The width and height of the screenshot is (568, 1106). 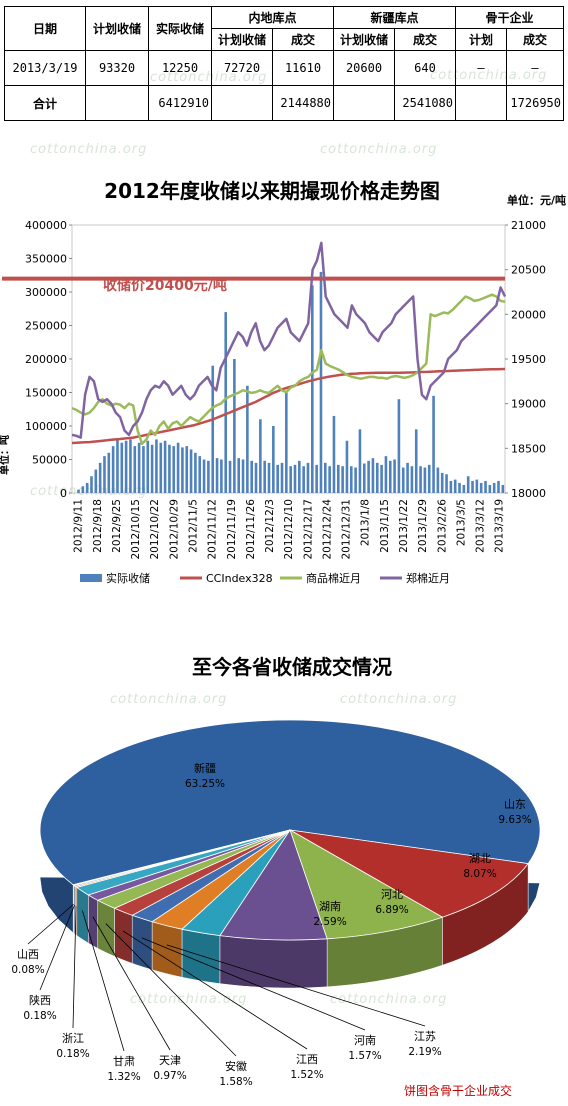 What do you see at coordinates (213, 529) in the screenshot?
I see `tick-label-x: 2012/11/12` at bounding box center [213, 529].